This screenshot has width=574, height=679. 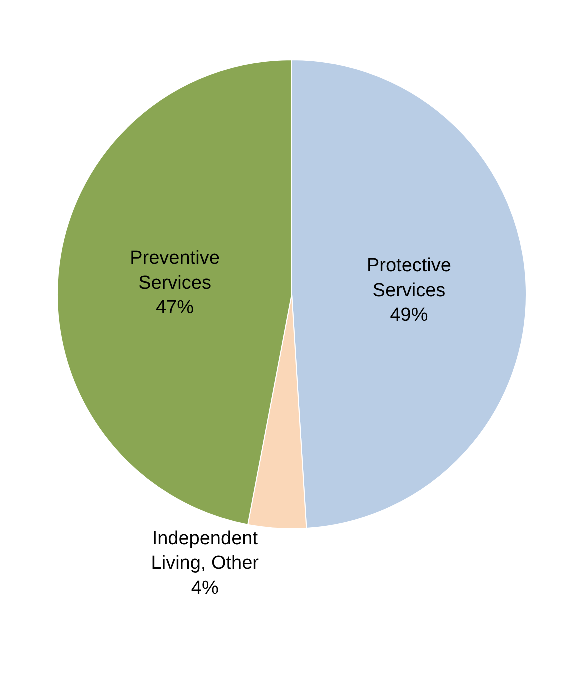 I want to click on data-label: 47%, so click(x=175, y=308).